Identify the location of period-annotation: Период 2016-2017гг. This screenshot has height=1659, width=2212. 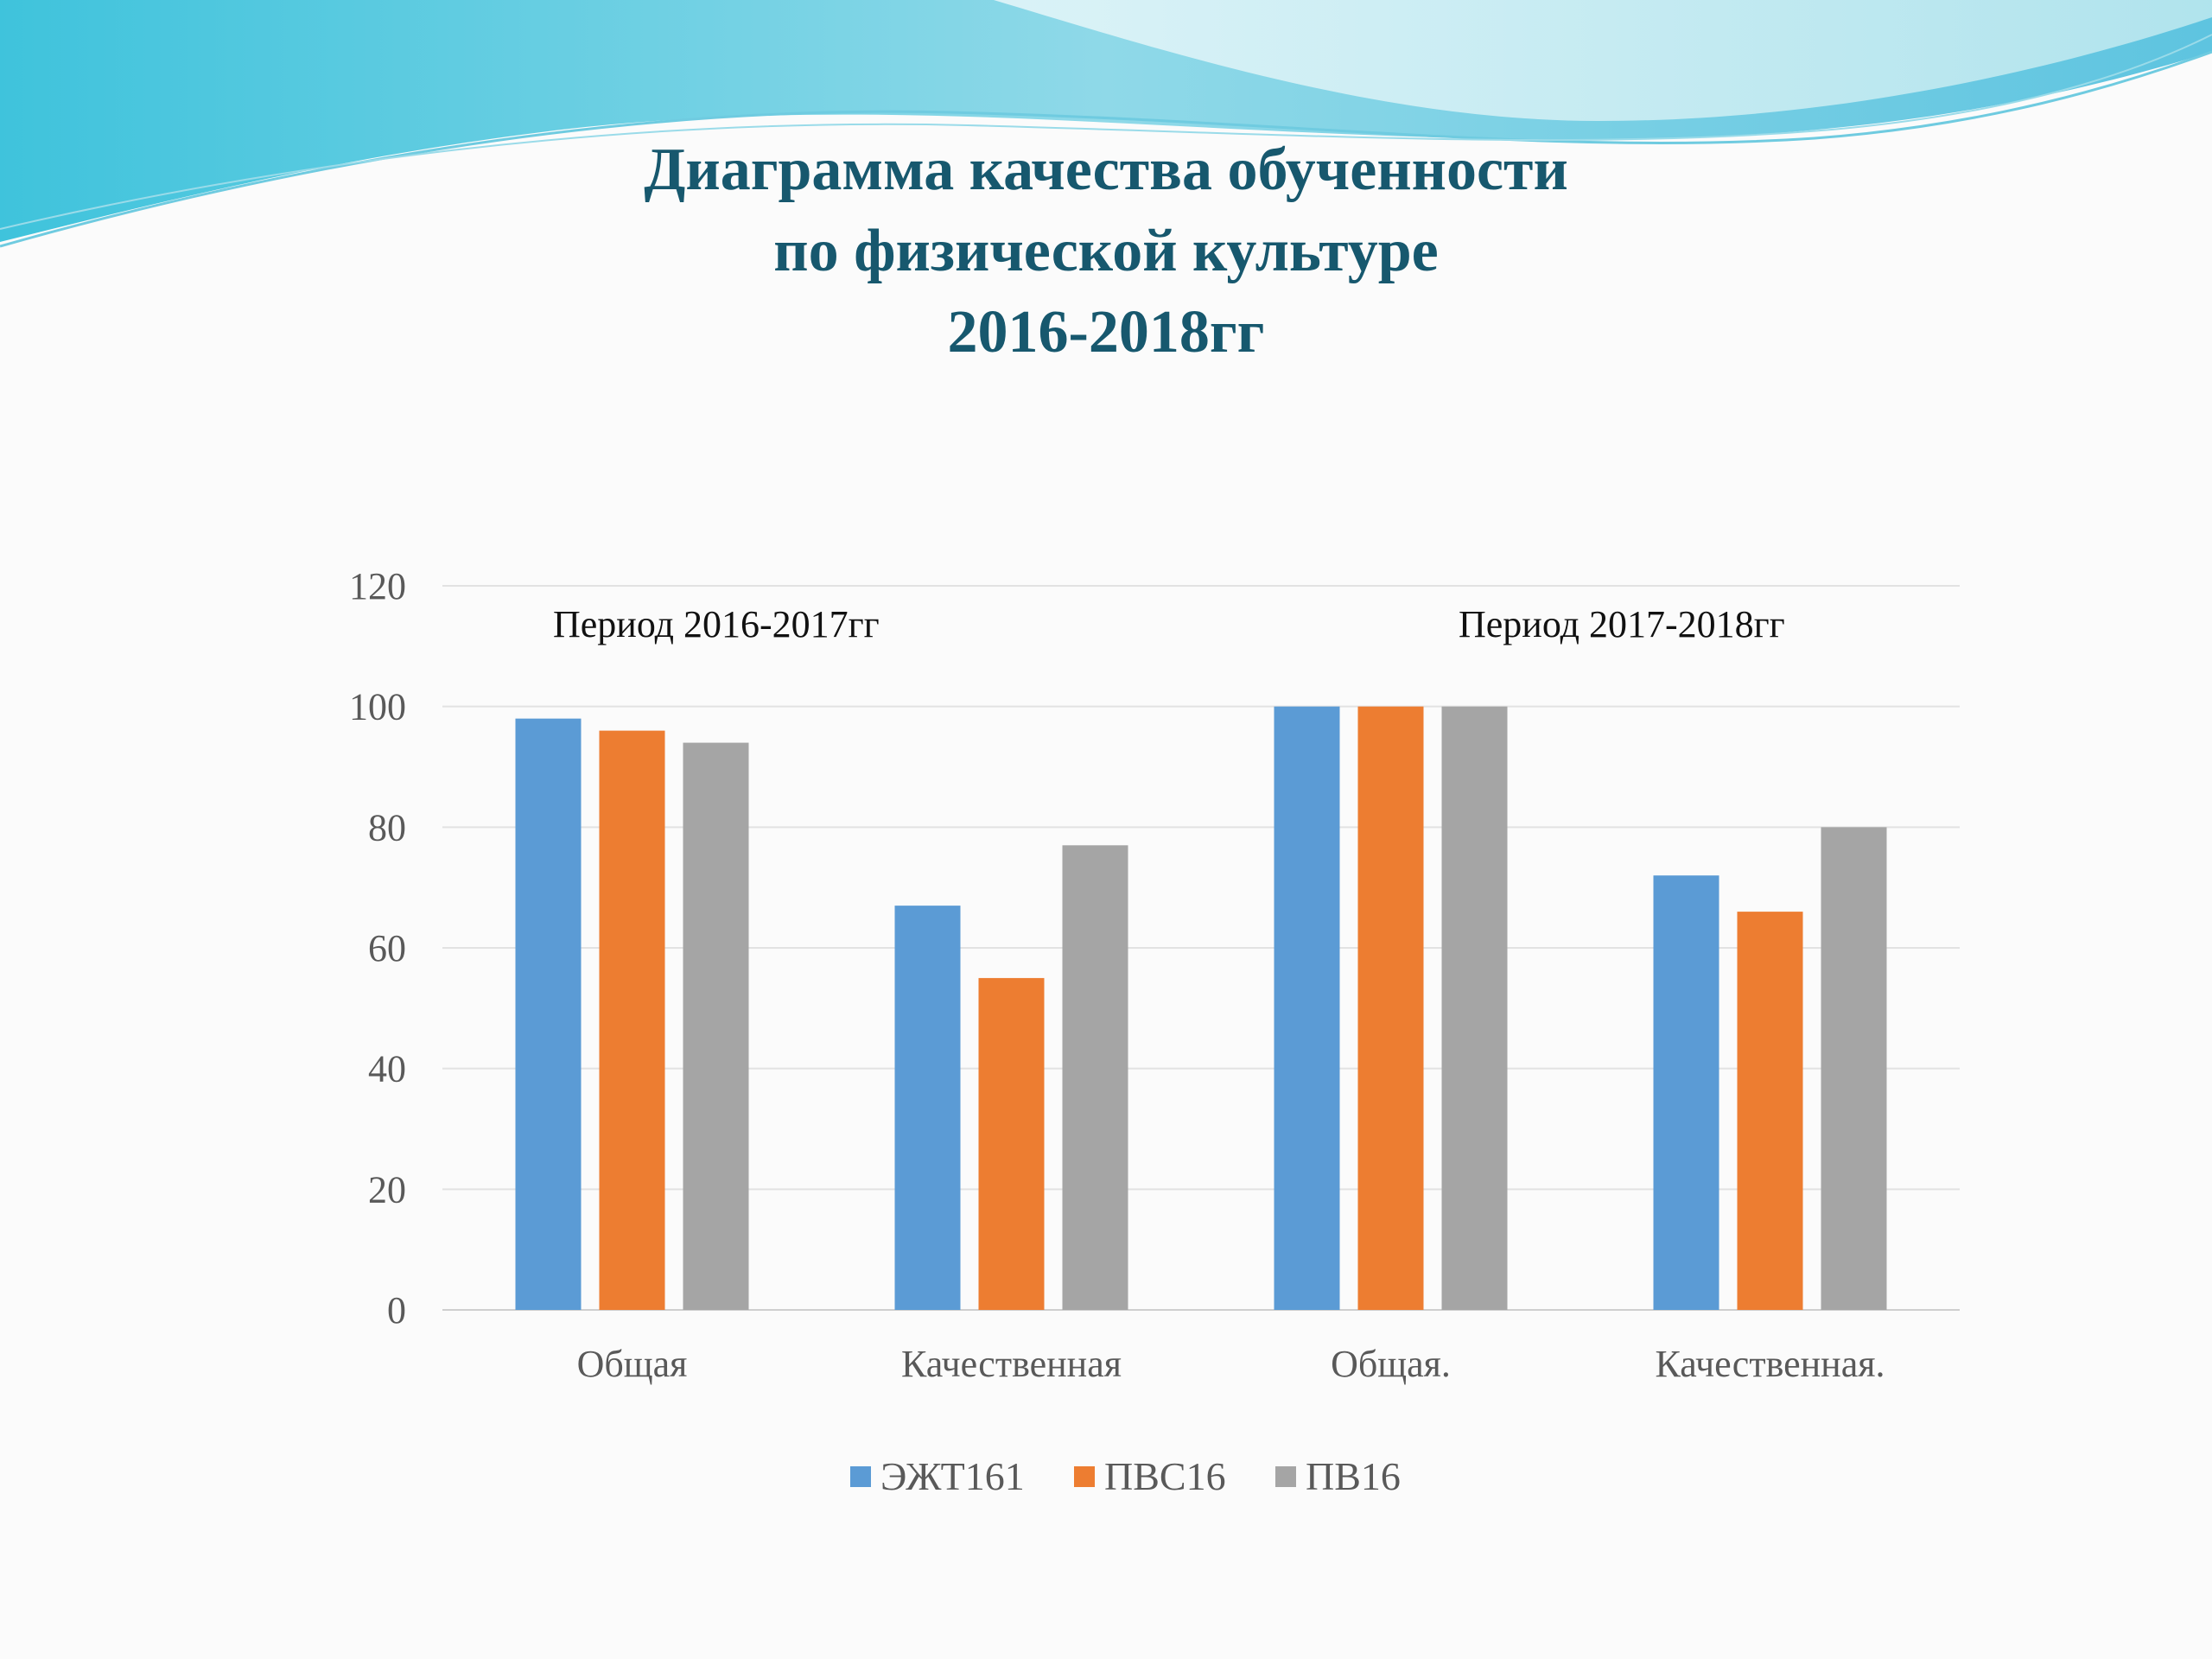
(716, 624).